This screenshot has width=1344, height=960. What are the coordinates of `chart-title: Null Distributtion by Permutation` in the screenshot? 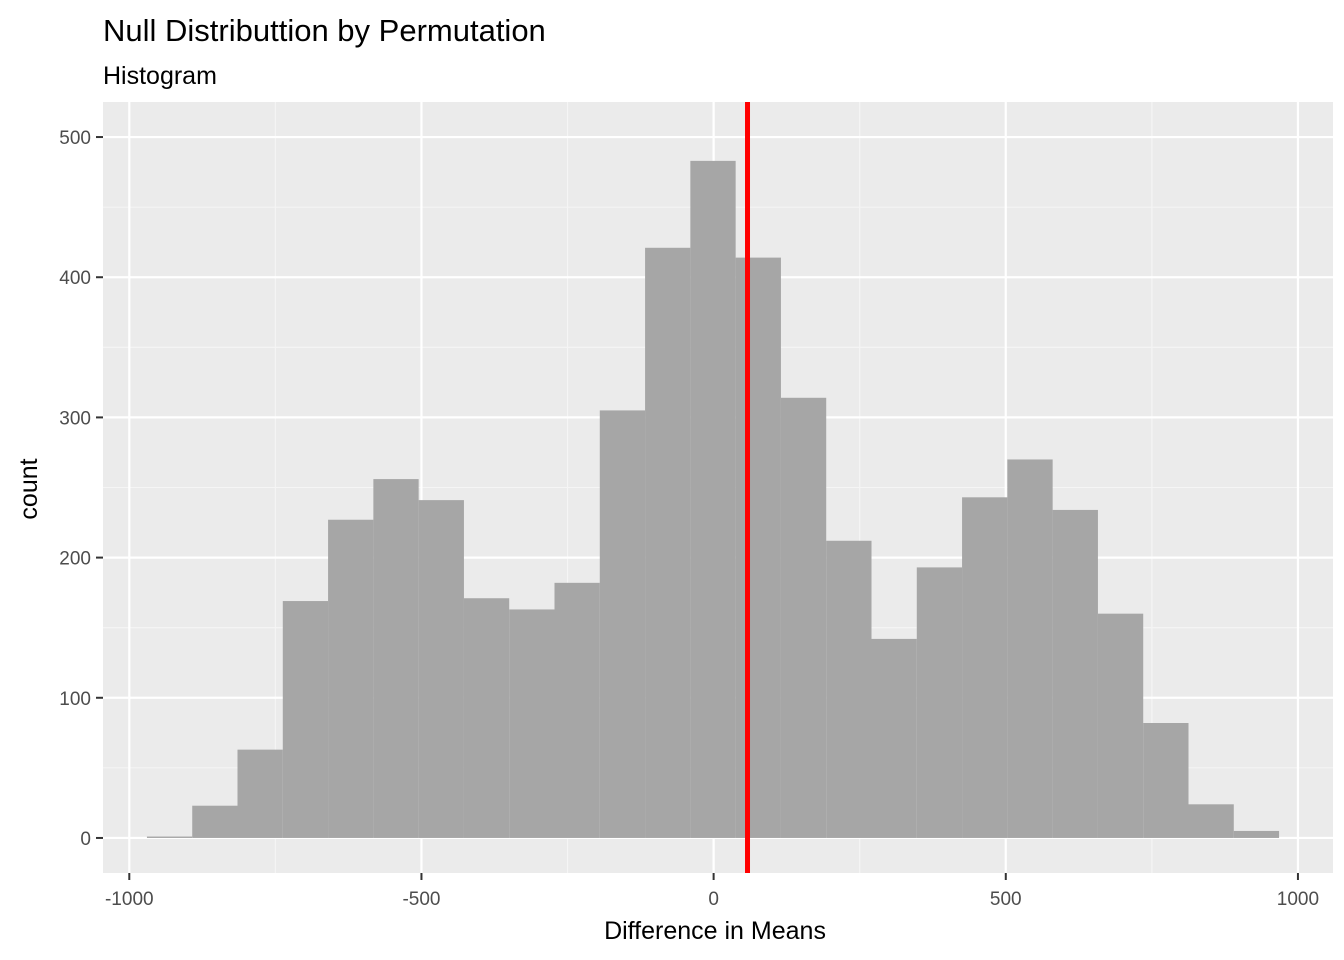 It's located at (324, 30).